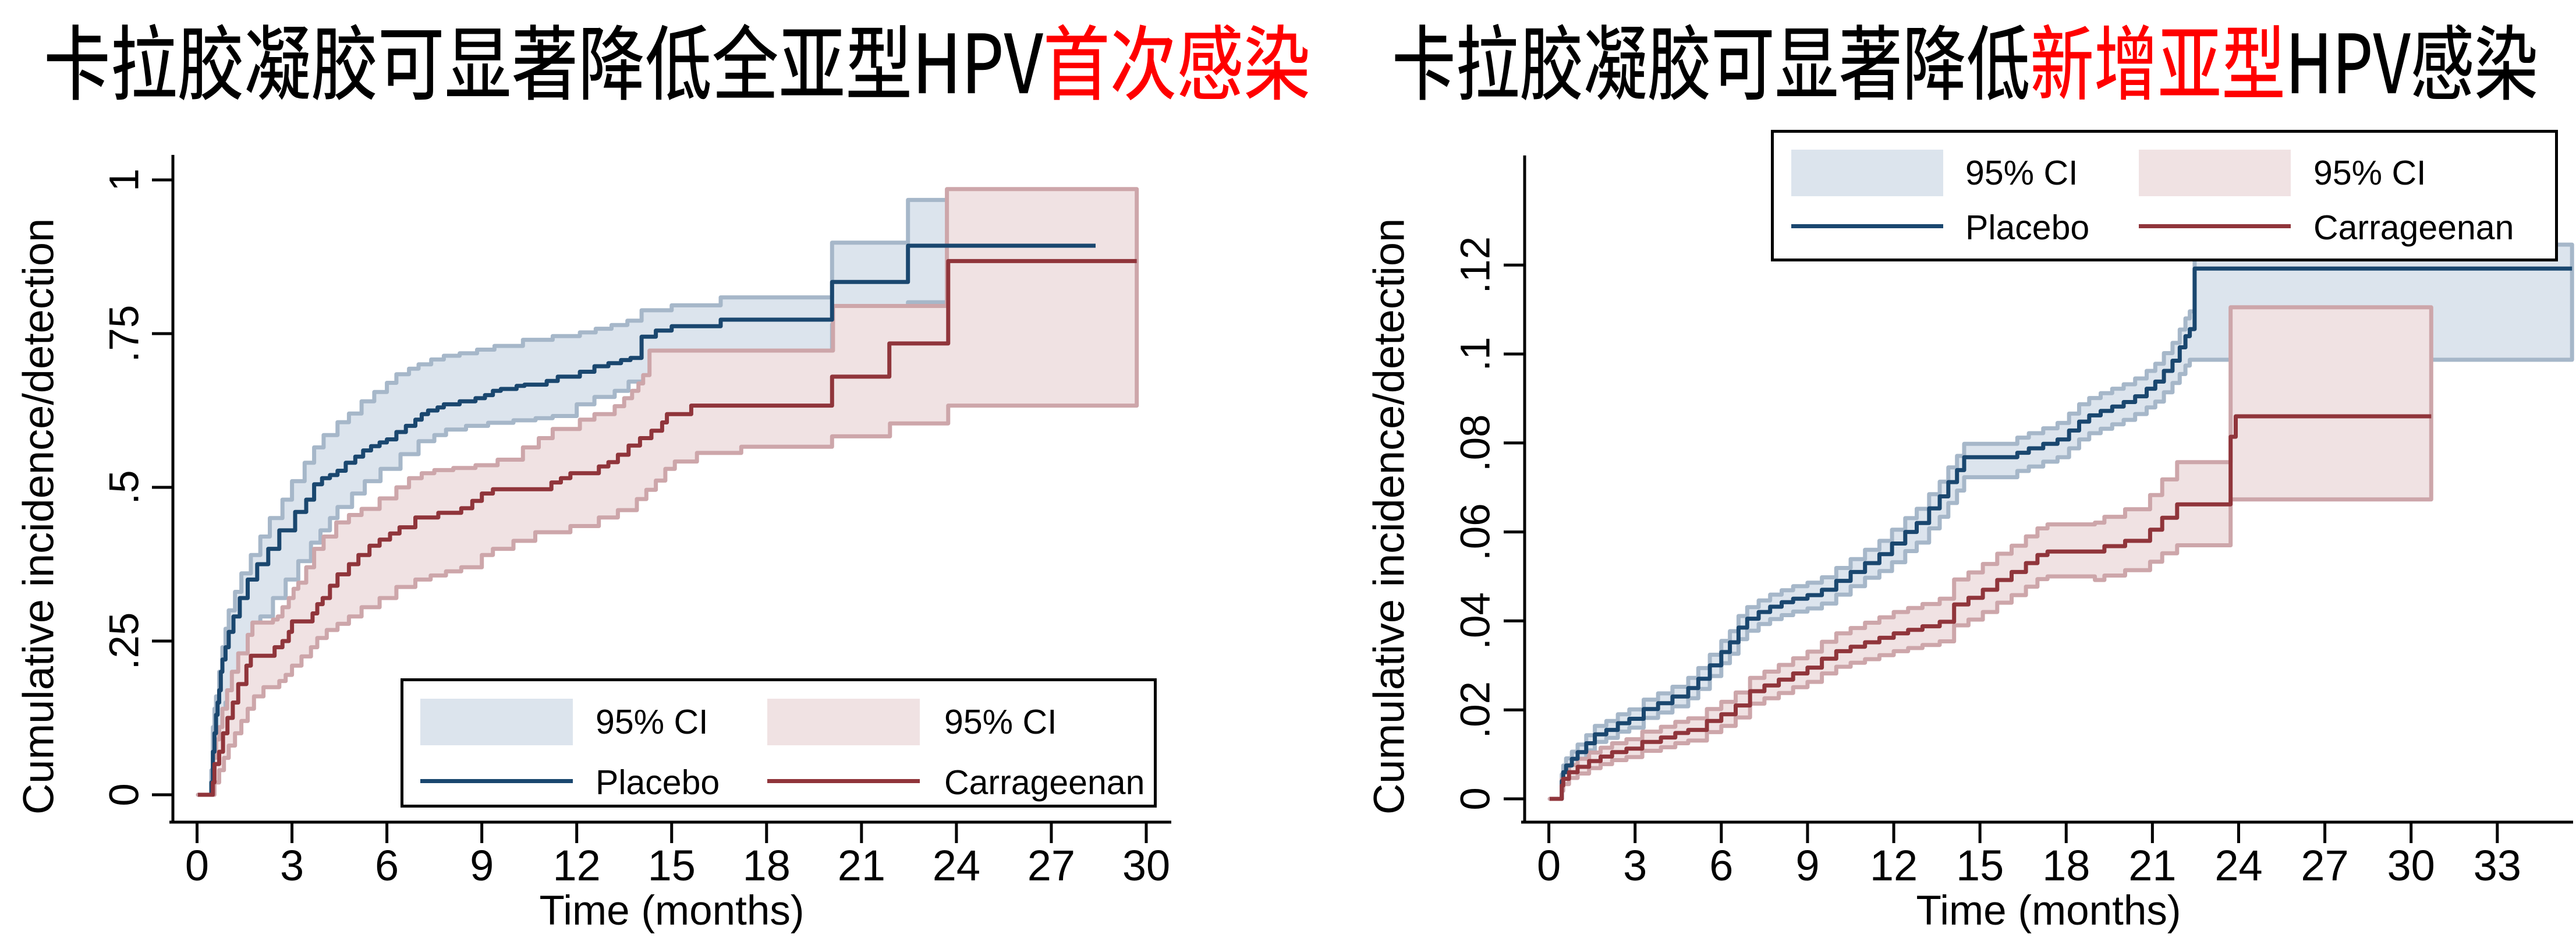 This screenshot has height=938, width=2576. Describe the element at coordinates (1991, 607) in the screenshot. I see `carrageenan-survival-curve` at that location.